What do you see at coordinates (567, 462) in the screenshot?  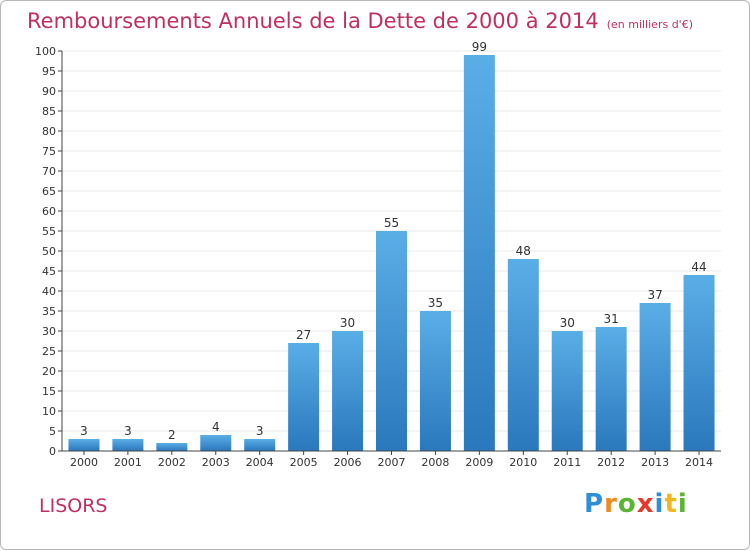 I see `x-tick-label: 2011` at bounding box center [567, 462].